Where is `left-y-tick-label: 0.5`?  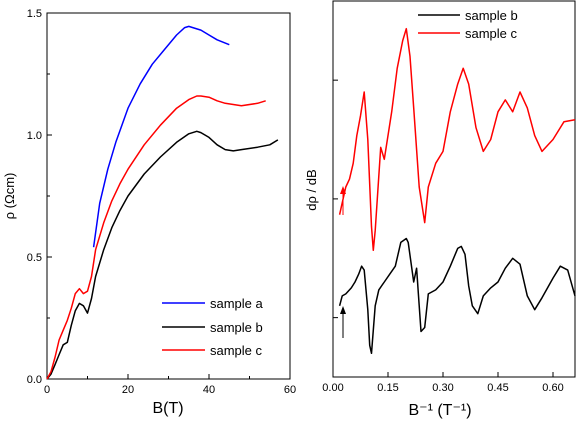 left-y-tick-label: 0.5 is located at coordinates (34, 258).